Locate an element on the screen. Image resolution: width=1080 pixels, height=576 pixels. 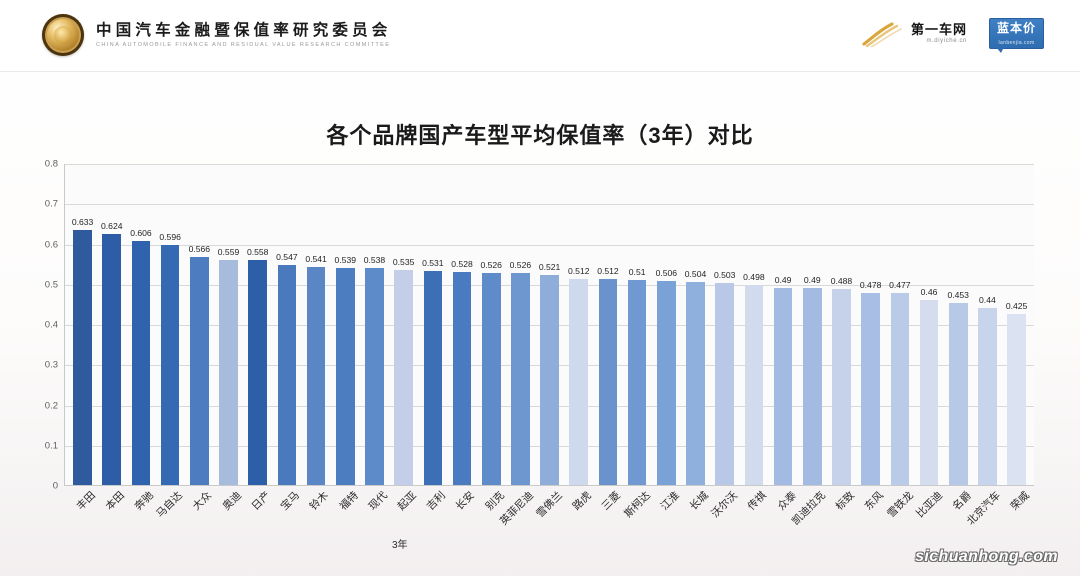
bar-slot: 0.506 is located at coordinates (666, 324).